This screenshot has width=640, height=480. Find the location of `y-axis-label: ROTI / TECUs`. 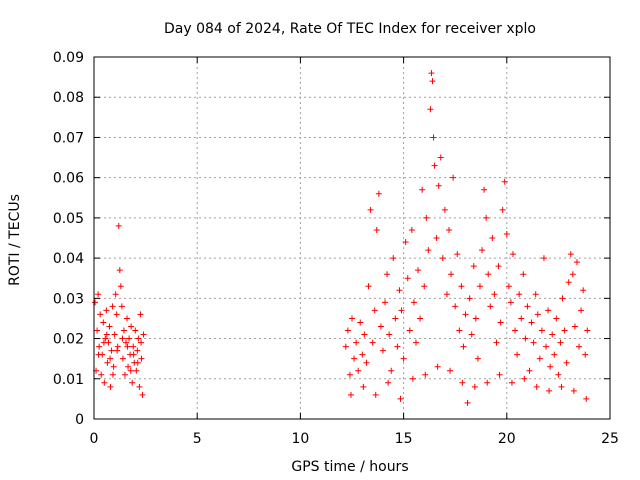

y-axis-label: ROTI / TECUs is located at coordinates (15, 240).